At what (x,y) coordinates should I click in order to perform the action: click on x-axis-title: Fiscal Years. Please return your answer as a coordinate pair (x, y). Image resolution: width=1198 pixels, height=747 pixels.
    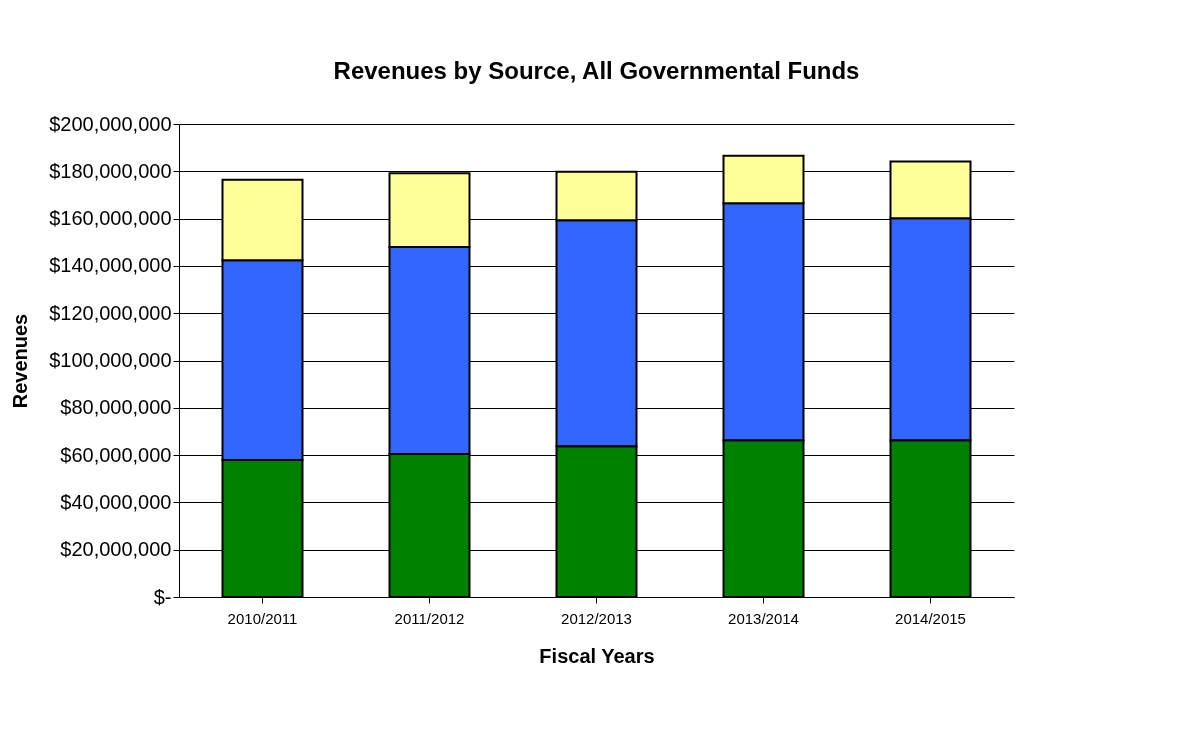
    Looking at the image, I should click on (597, 655).